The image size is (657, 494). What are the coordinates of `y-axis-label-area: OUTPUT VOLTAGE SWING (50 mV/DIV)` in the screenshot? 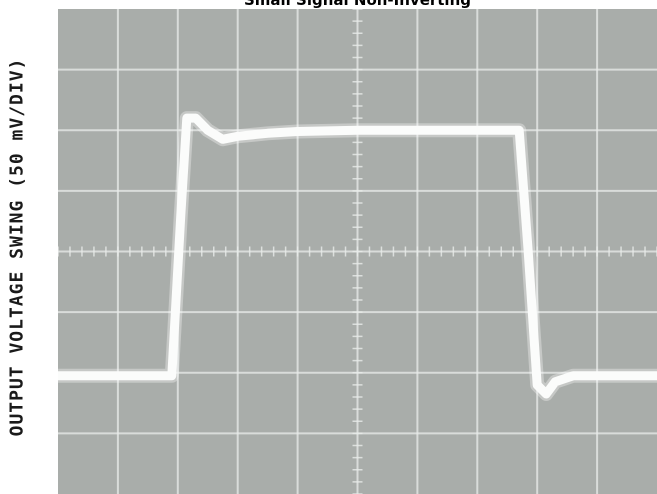 It's located at (17, 247).